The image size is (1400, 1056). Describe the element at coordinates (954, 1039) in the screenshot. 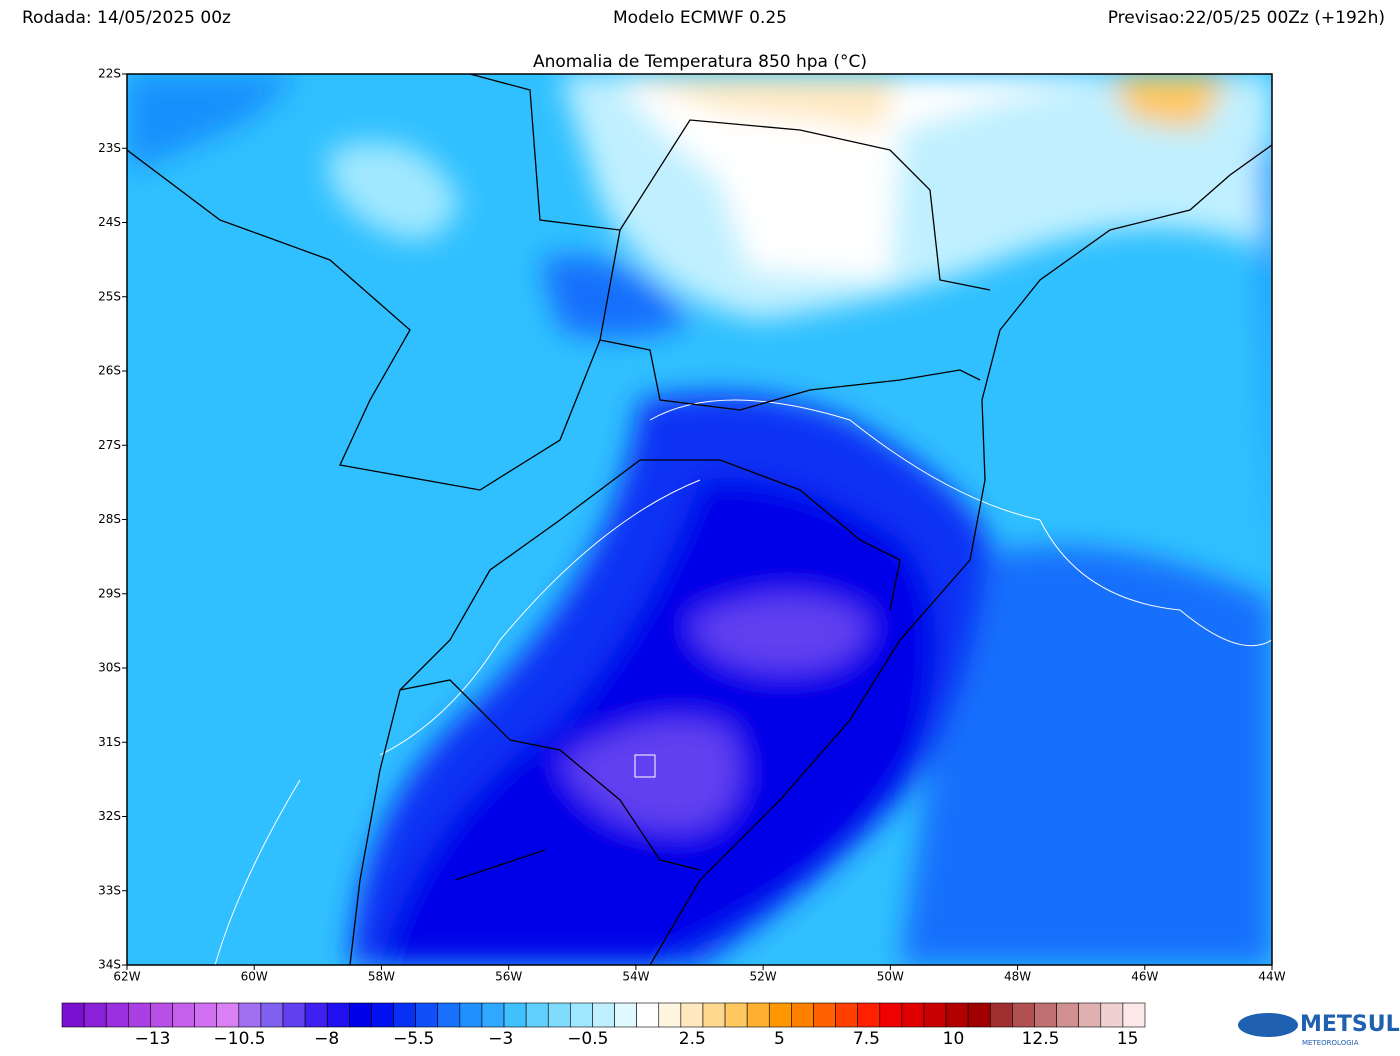

I see `colorbar-label: 10` at that location.